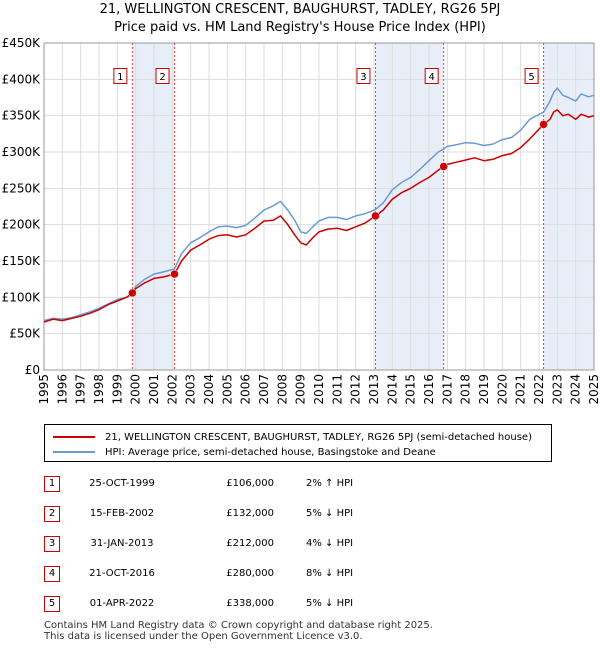 The height and width of the screenshot is (650, 600). Describe the element at coordinates (74, 437) in the screenshot. I see `legend-swatch-property` at that location.